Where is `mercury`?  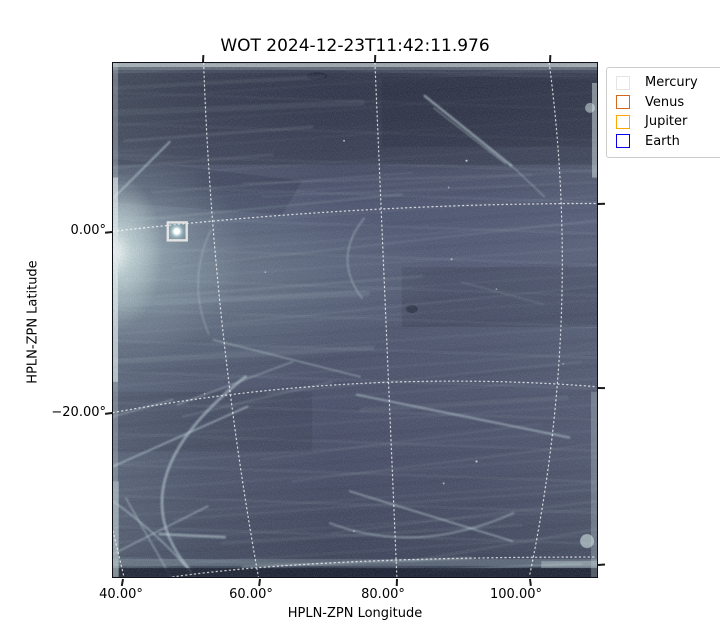
mercury is located at coordinates (176, 231).